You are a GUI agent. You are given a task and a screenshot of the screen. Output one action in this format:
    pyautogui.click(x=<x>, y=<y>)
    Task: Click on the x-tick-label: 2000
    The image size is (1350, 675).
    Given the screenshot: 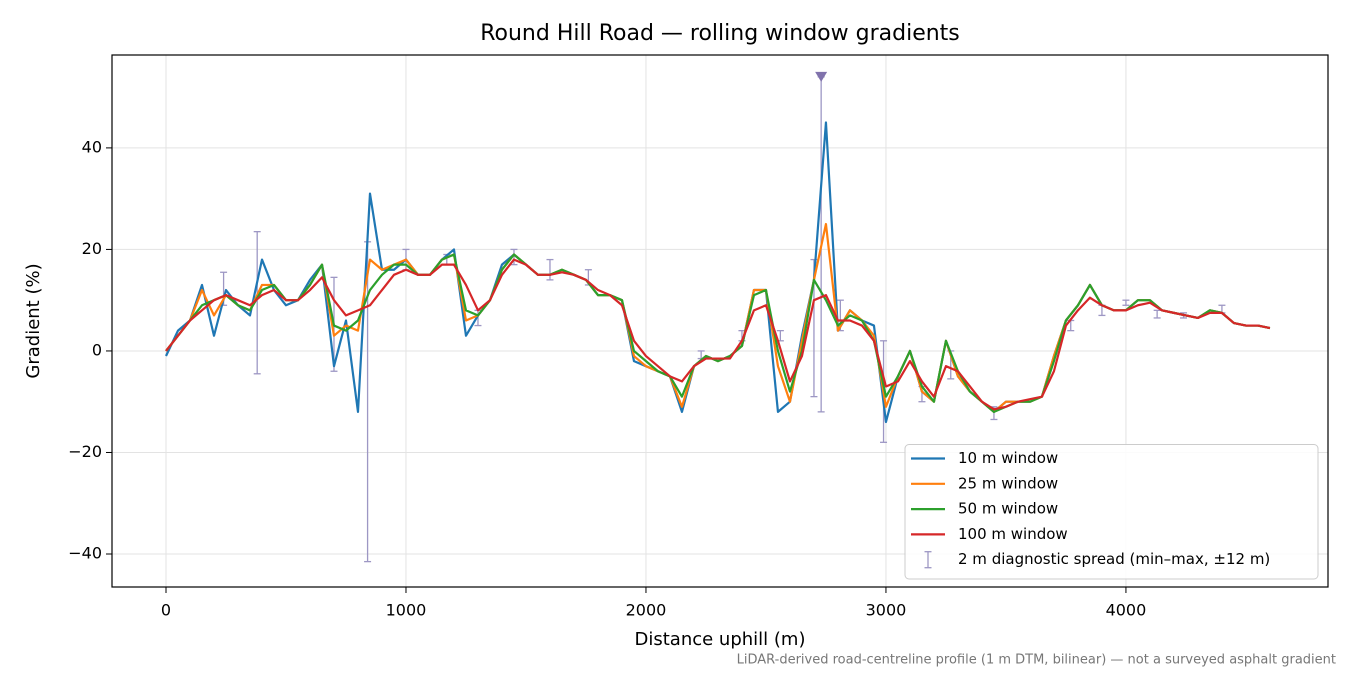 What is the action you would take?
    pyautogui.click(x=646, y=610)
    